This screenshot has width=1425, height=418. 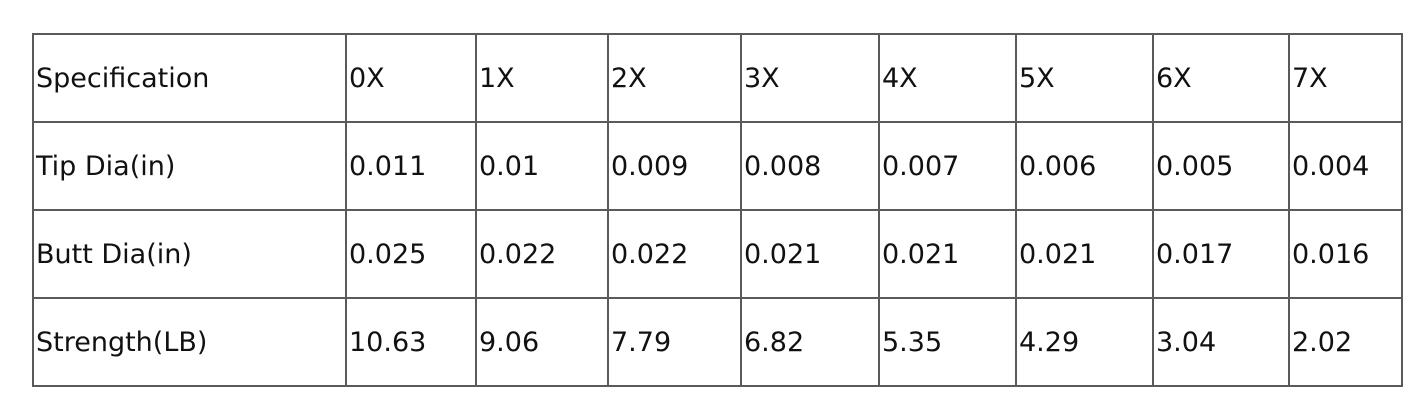 What do you see at coordinates (1221, 342) in the screenshot?
I see `table-cell: 3.04` at bounding box center [1221, 342].